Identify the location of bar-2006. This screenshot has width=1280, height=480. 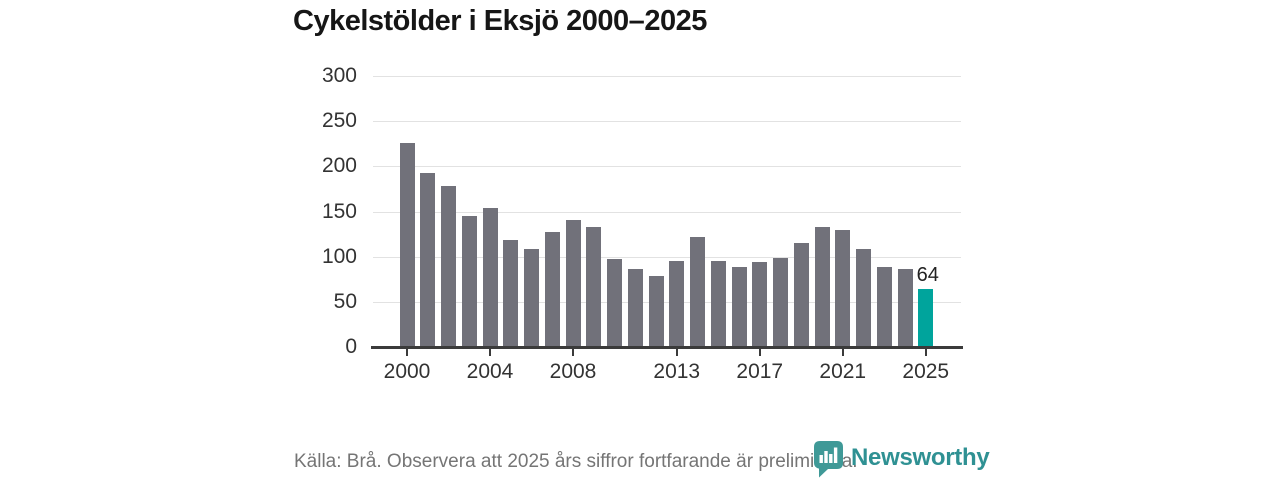
(531, 298).